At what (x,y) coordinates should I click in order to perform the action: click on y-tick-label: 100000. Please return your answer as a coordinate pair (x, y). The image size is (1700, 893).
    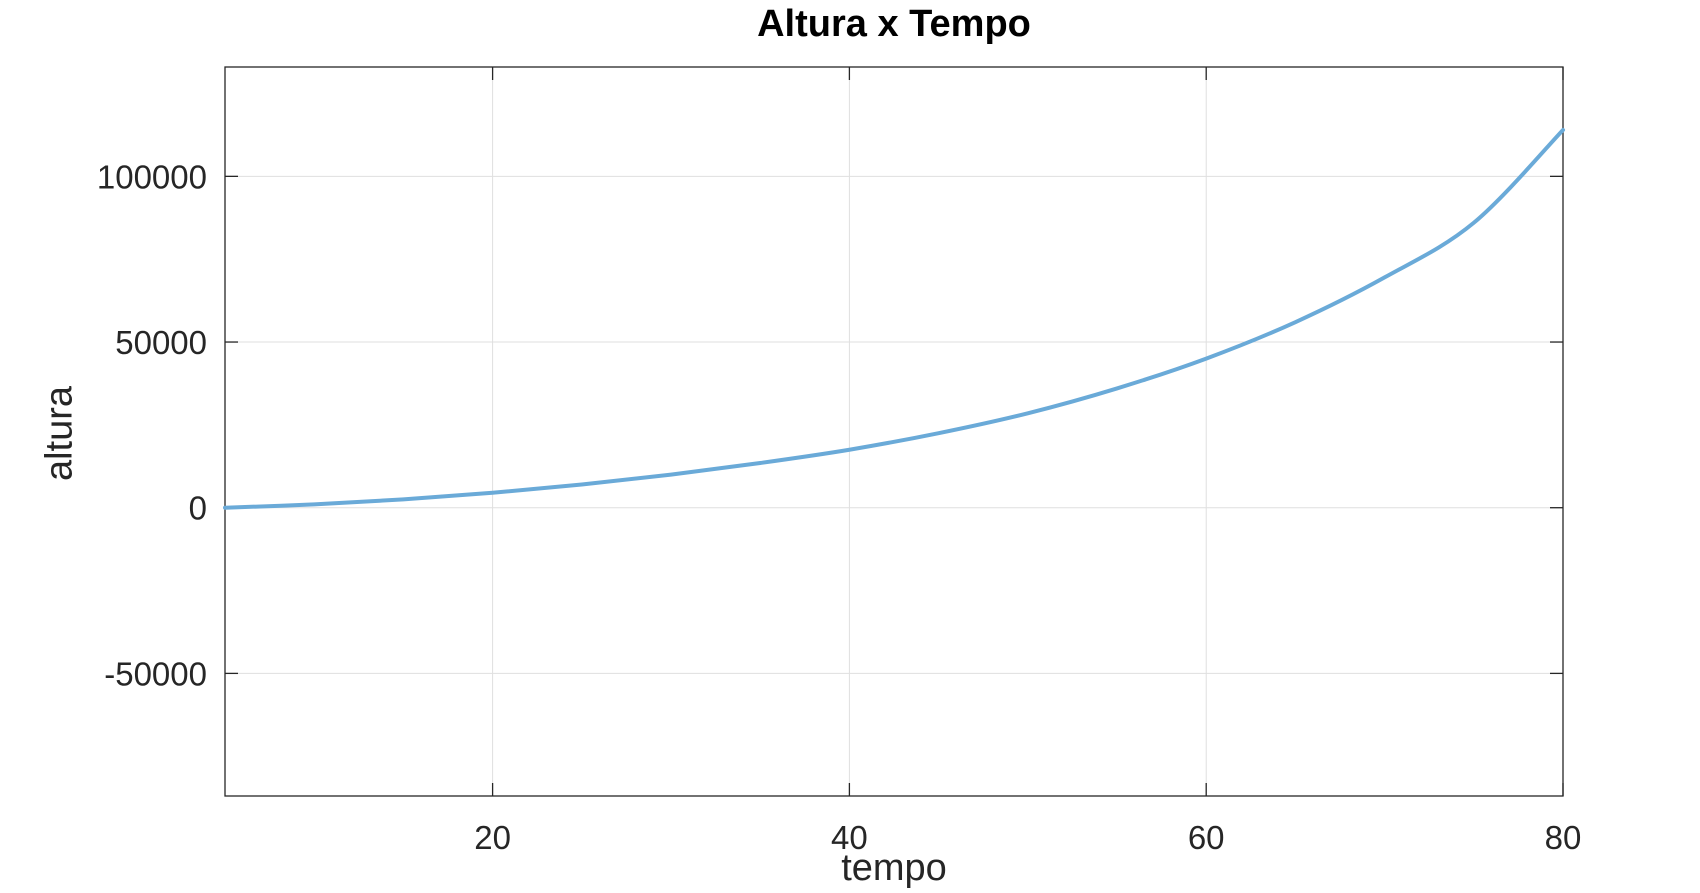
    Looking at the image, I should click on (152, 176).